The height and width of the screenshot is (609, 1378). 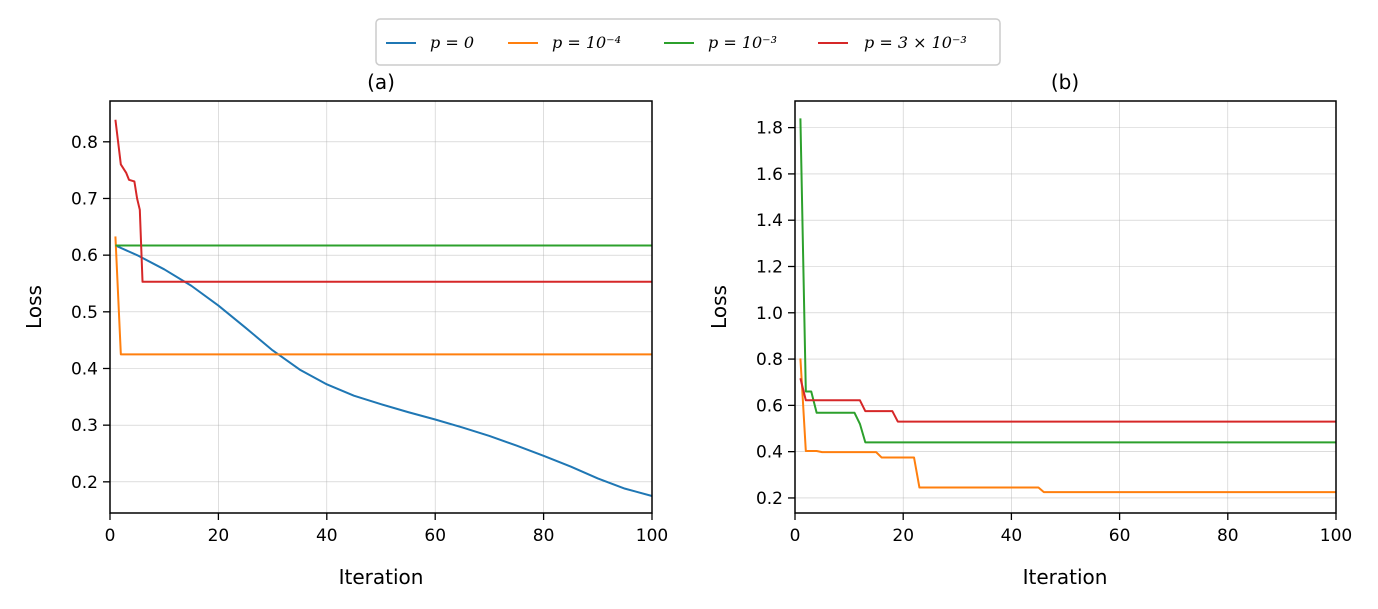 I want to click on legend-entry: p = 3 × 10⁻³, so click(x=892, y=42).